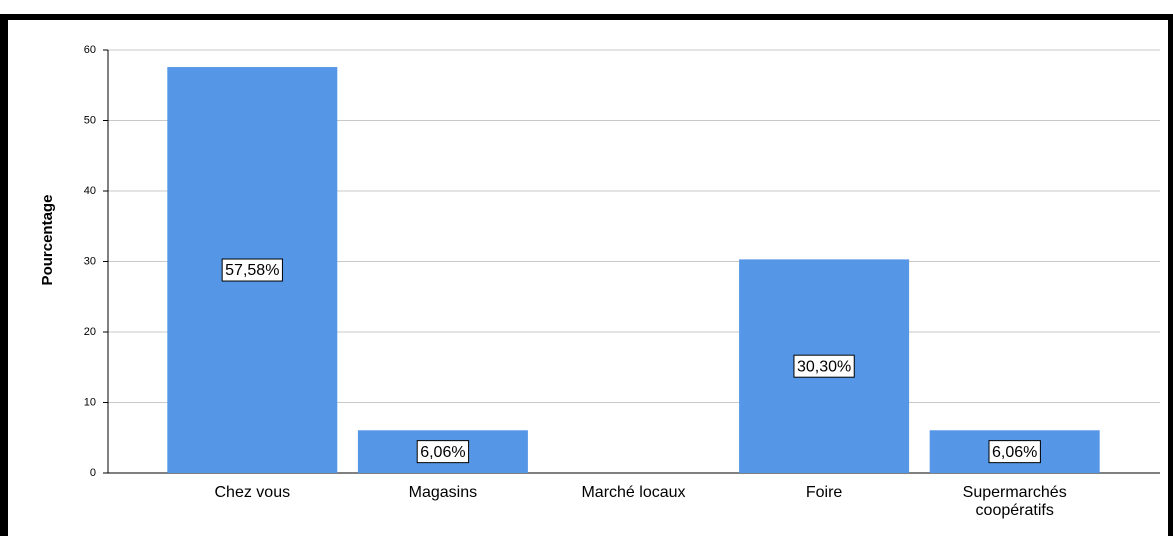  Describe the element at coordinates (47, 240) in the screenshot. I see `y-axis-label: Pourcentage` at that location.